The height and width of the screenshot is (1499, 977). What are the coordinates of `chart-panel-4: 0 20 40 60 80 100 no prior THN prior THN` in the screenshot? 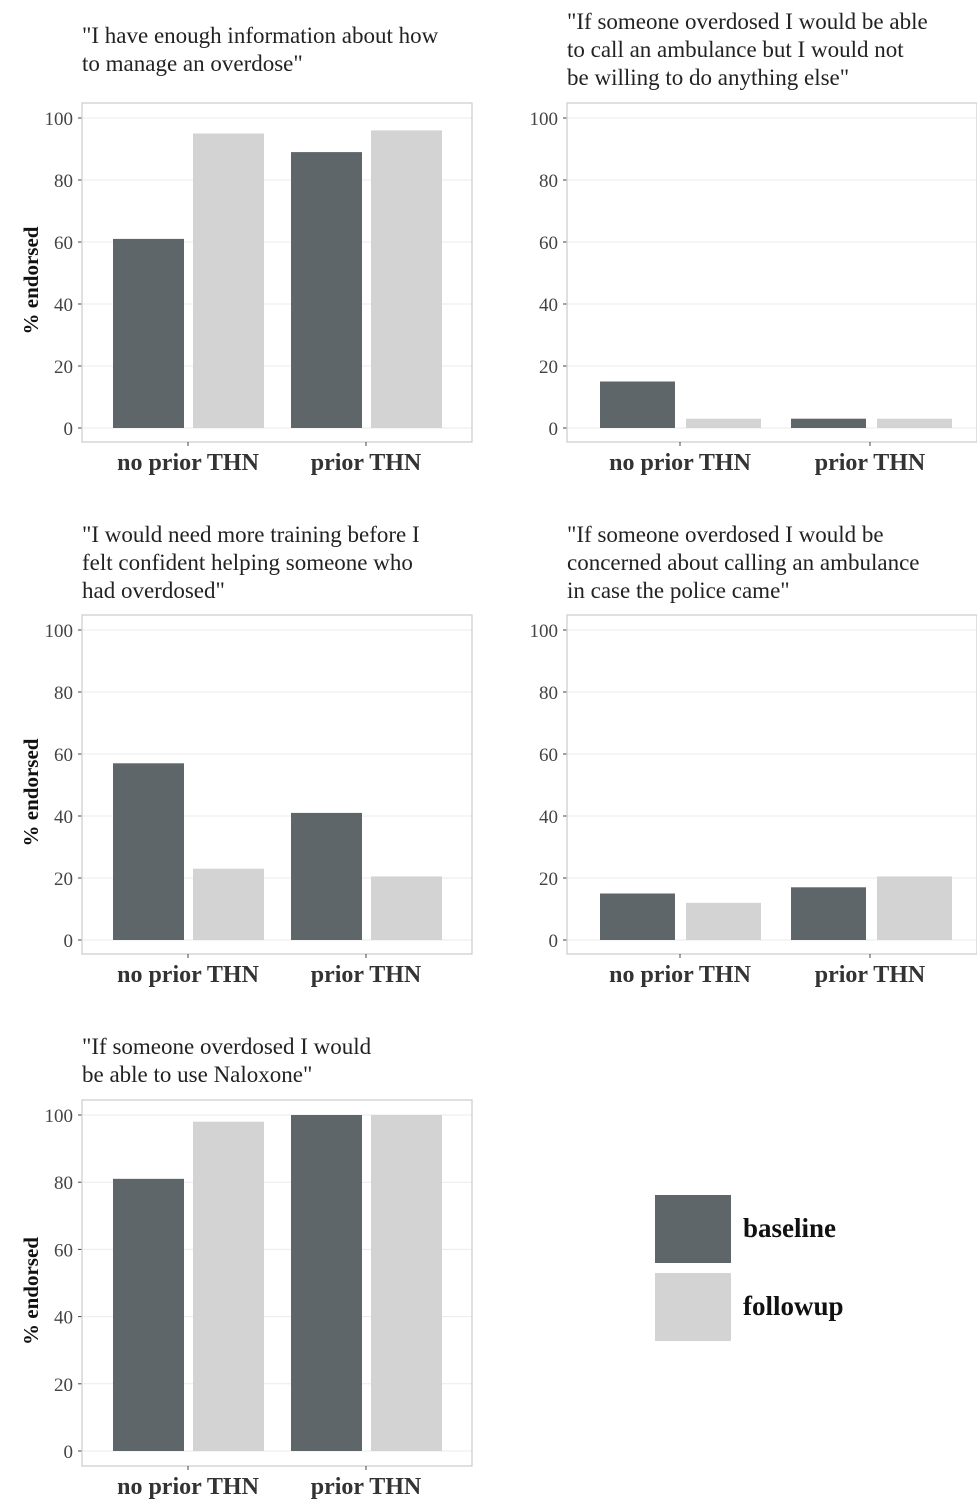 It's located at (753, 801).